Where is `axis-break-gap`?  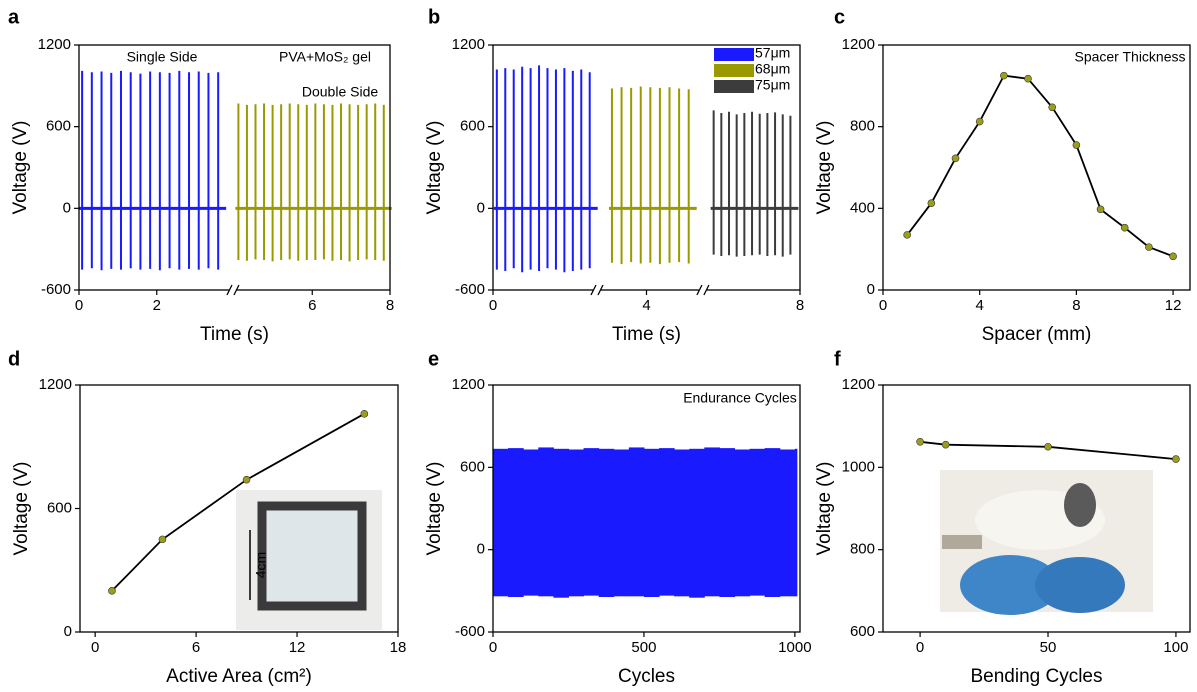 axis-break-gap is located at coordinates (596, 290).